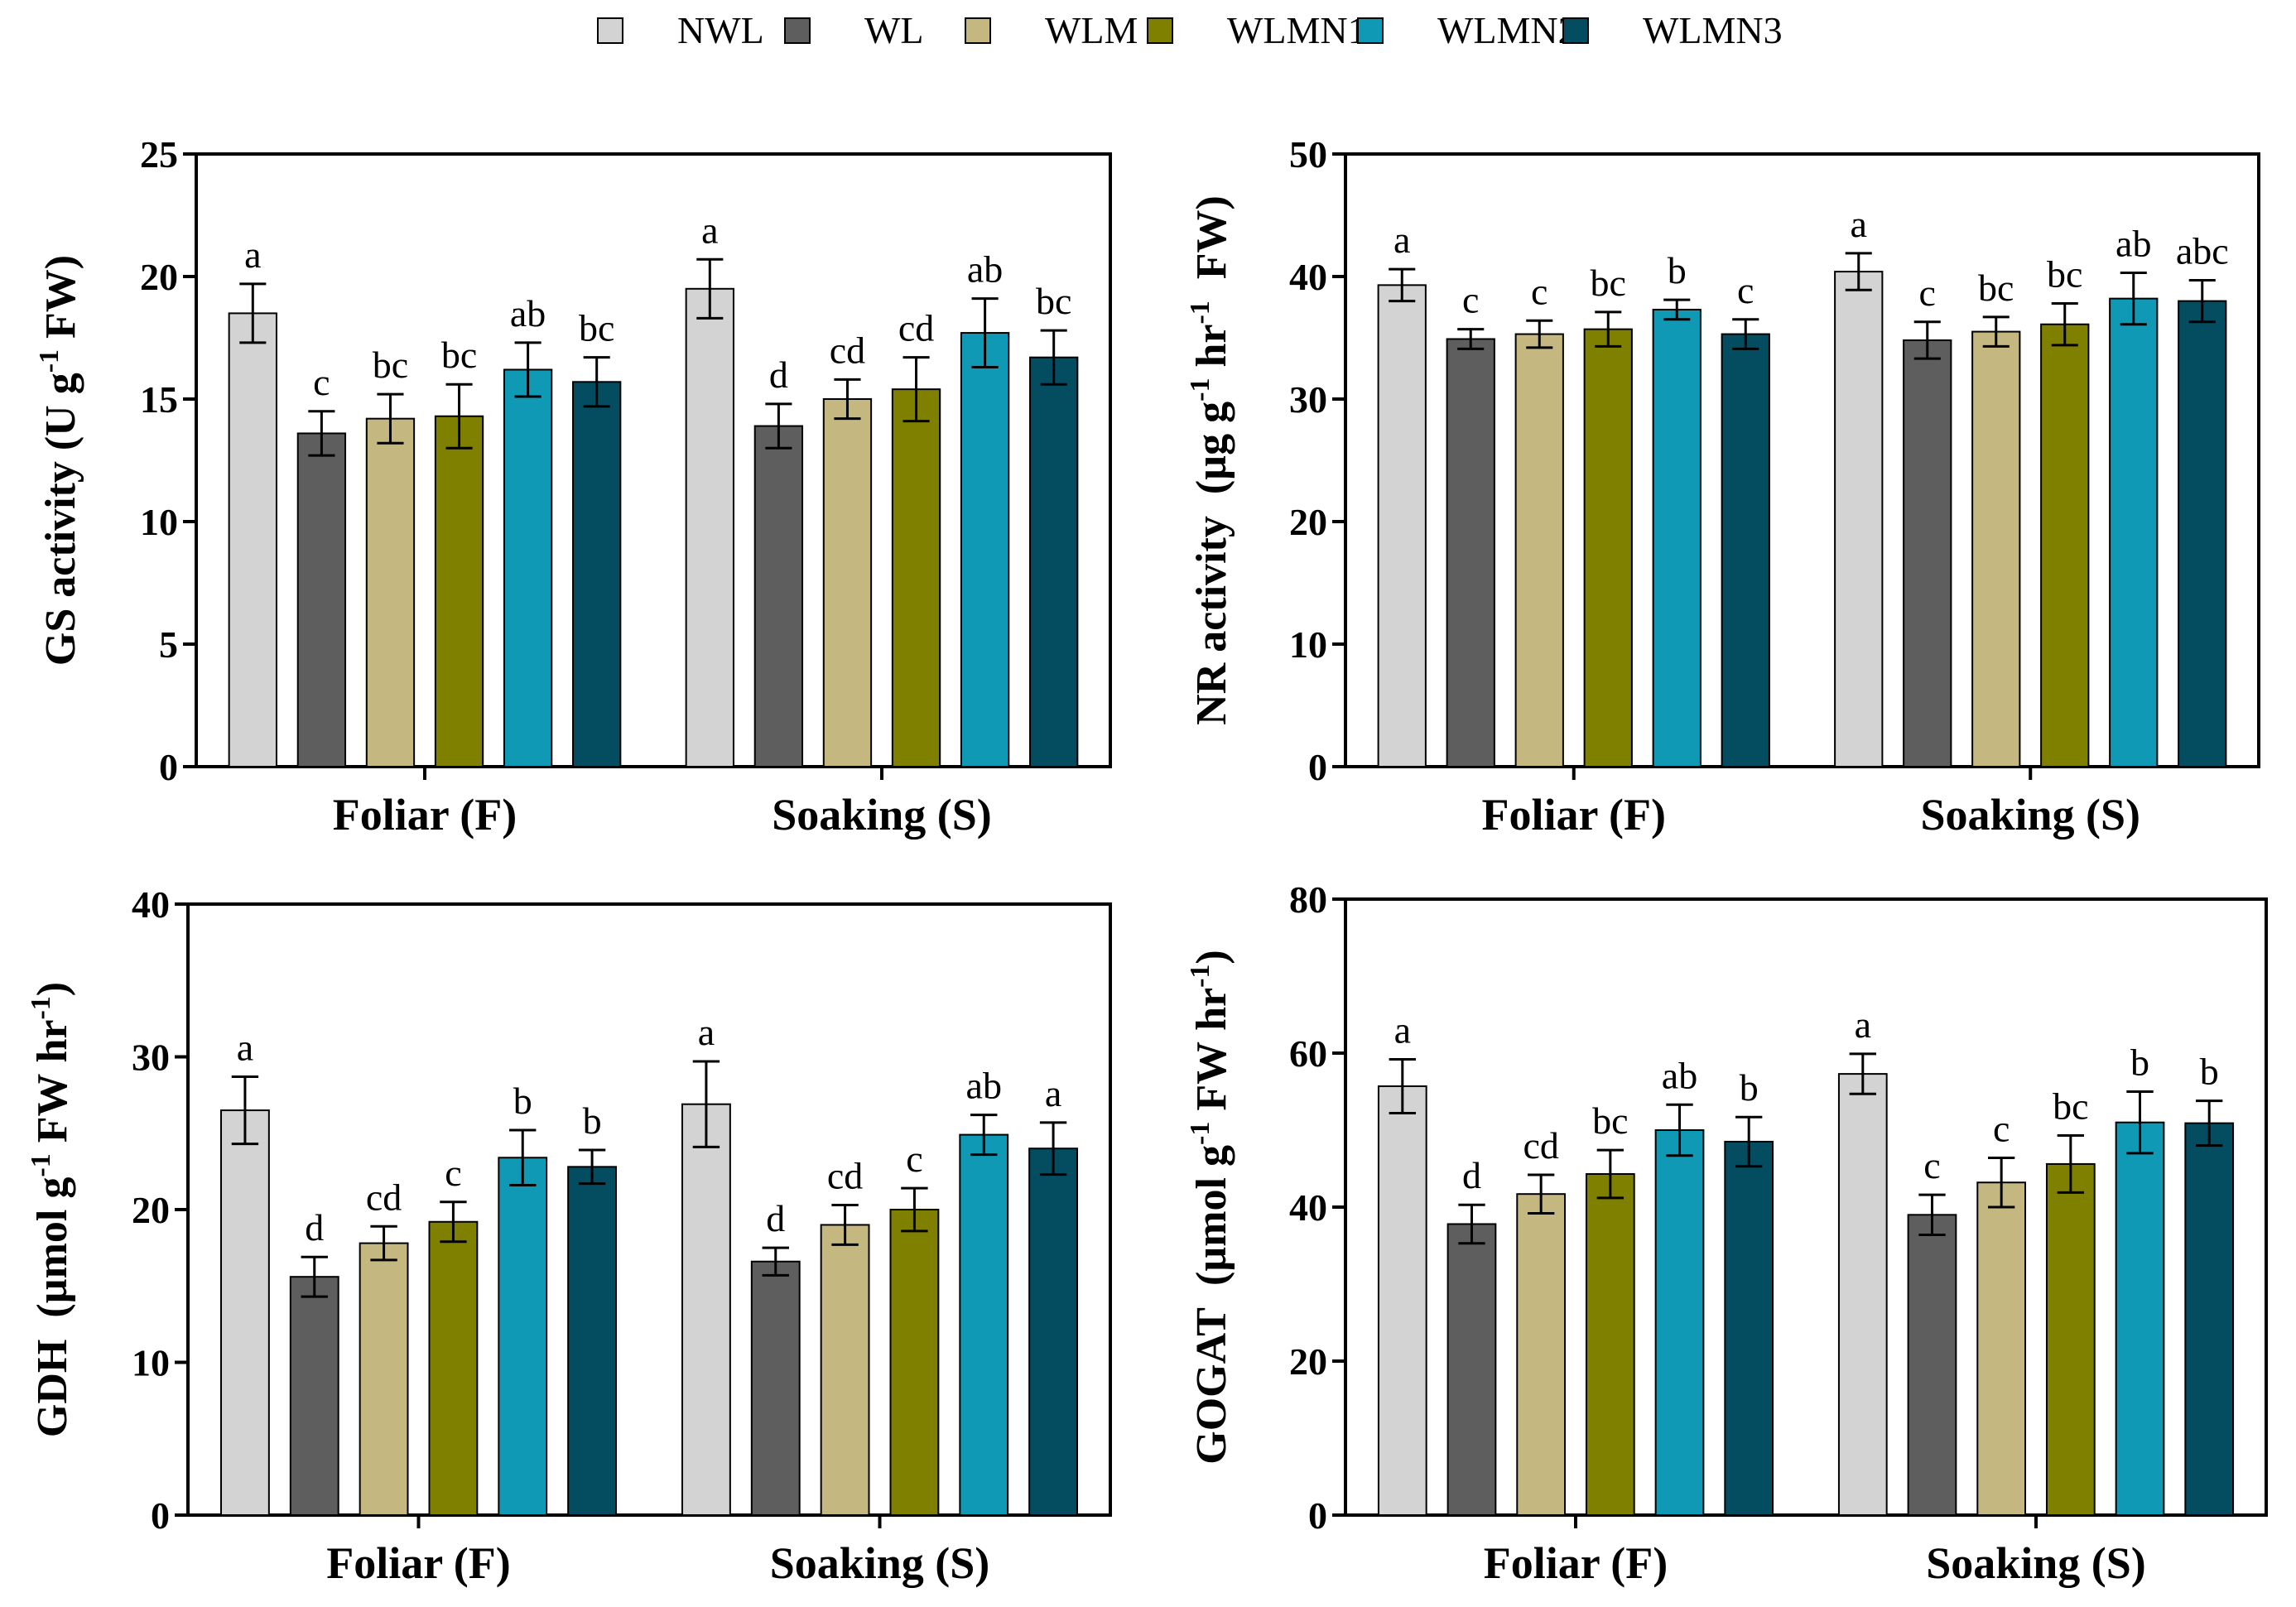  I want to click on significance-letter-gogat: b, so click(2209, 1072).